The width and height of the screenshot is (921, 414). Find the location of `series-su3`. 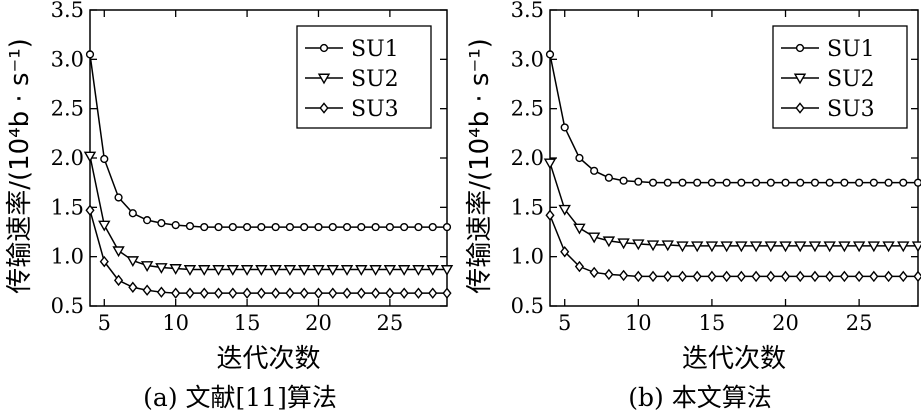

series-su3 is located at coordinates (733, 246).